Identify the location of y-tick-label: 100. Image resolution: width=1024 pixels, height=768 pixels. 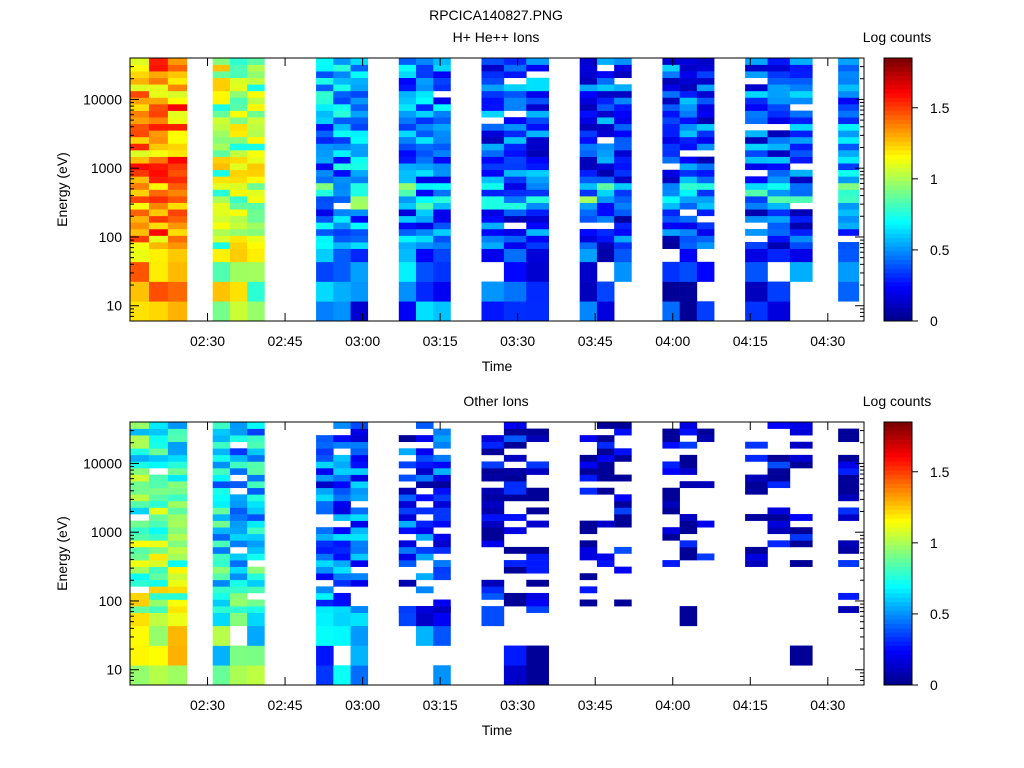
(111, 601).